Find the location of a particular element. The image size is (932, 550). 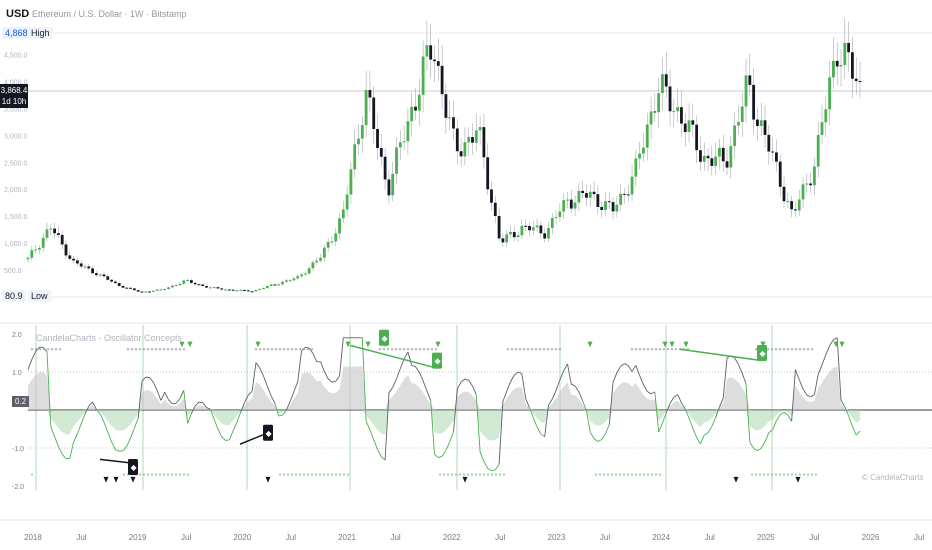

osc-tick-label: 1.0 is located at coordinates (17, 373).